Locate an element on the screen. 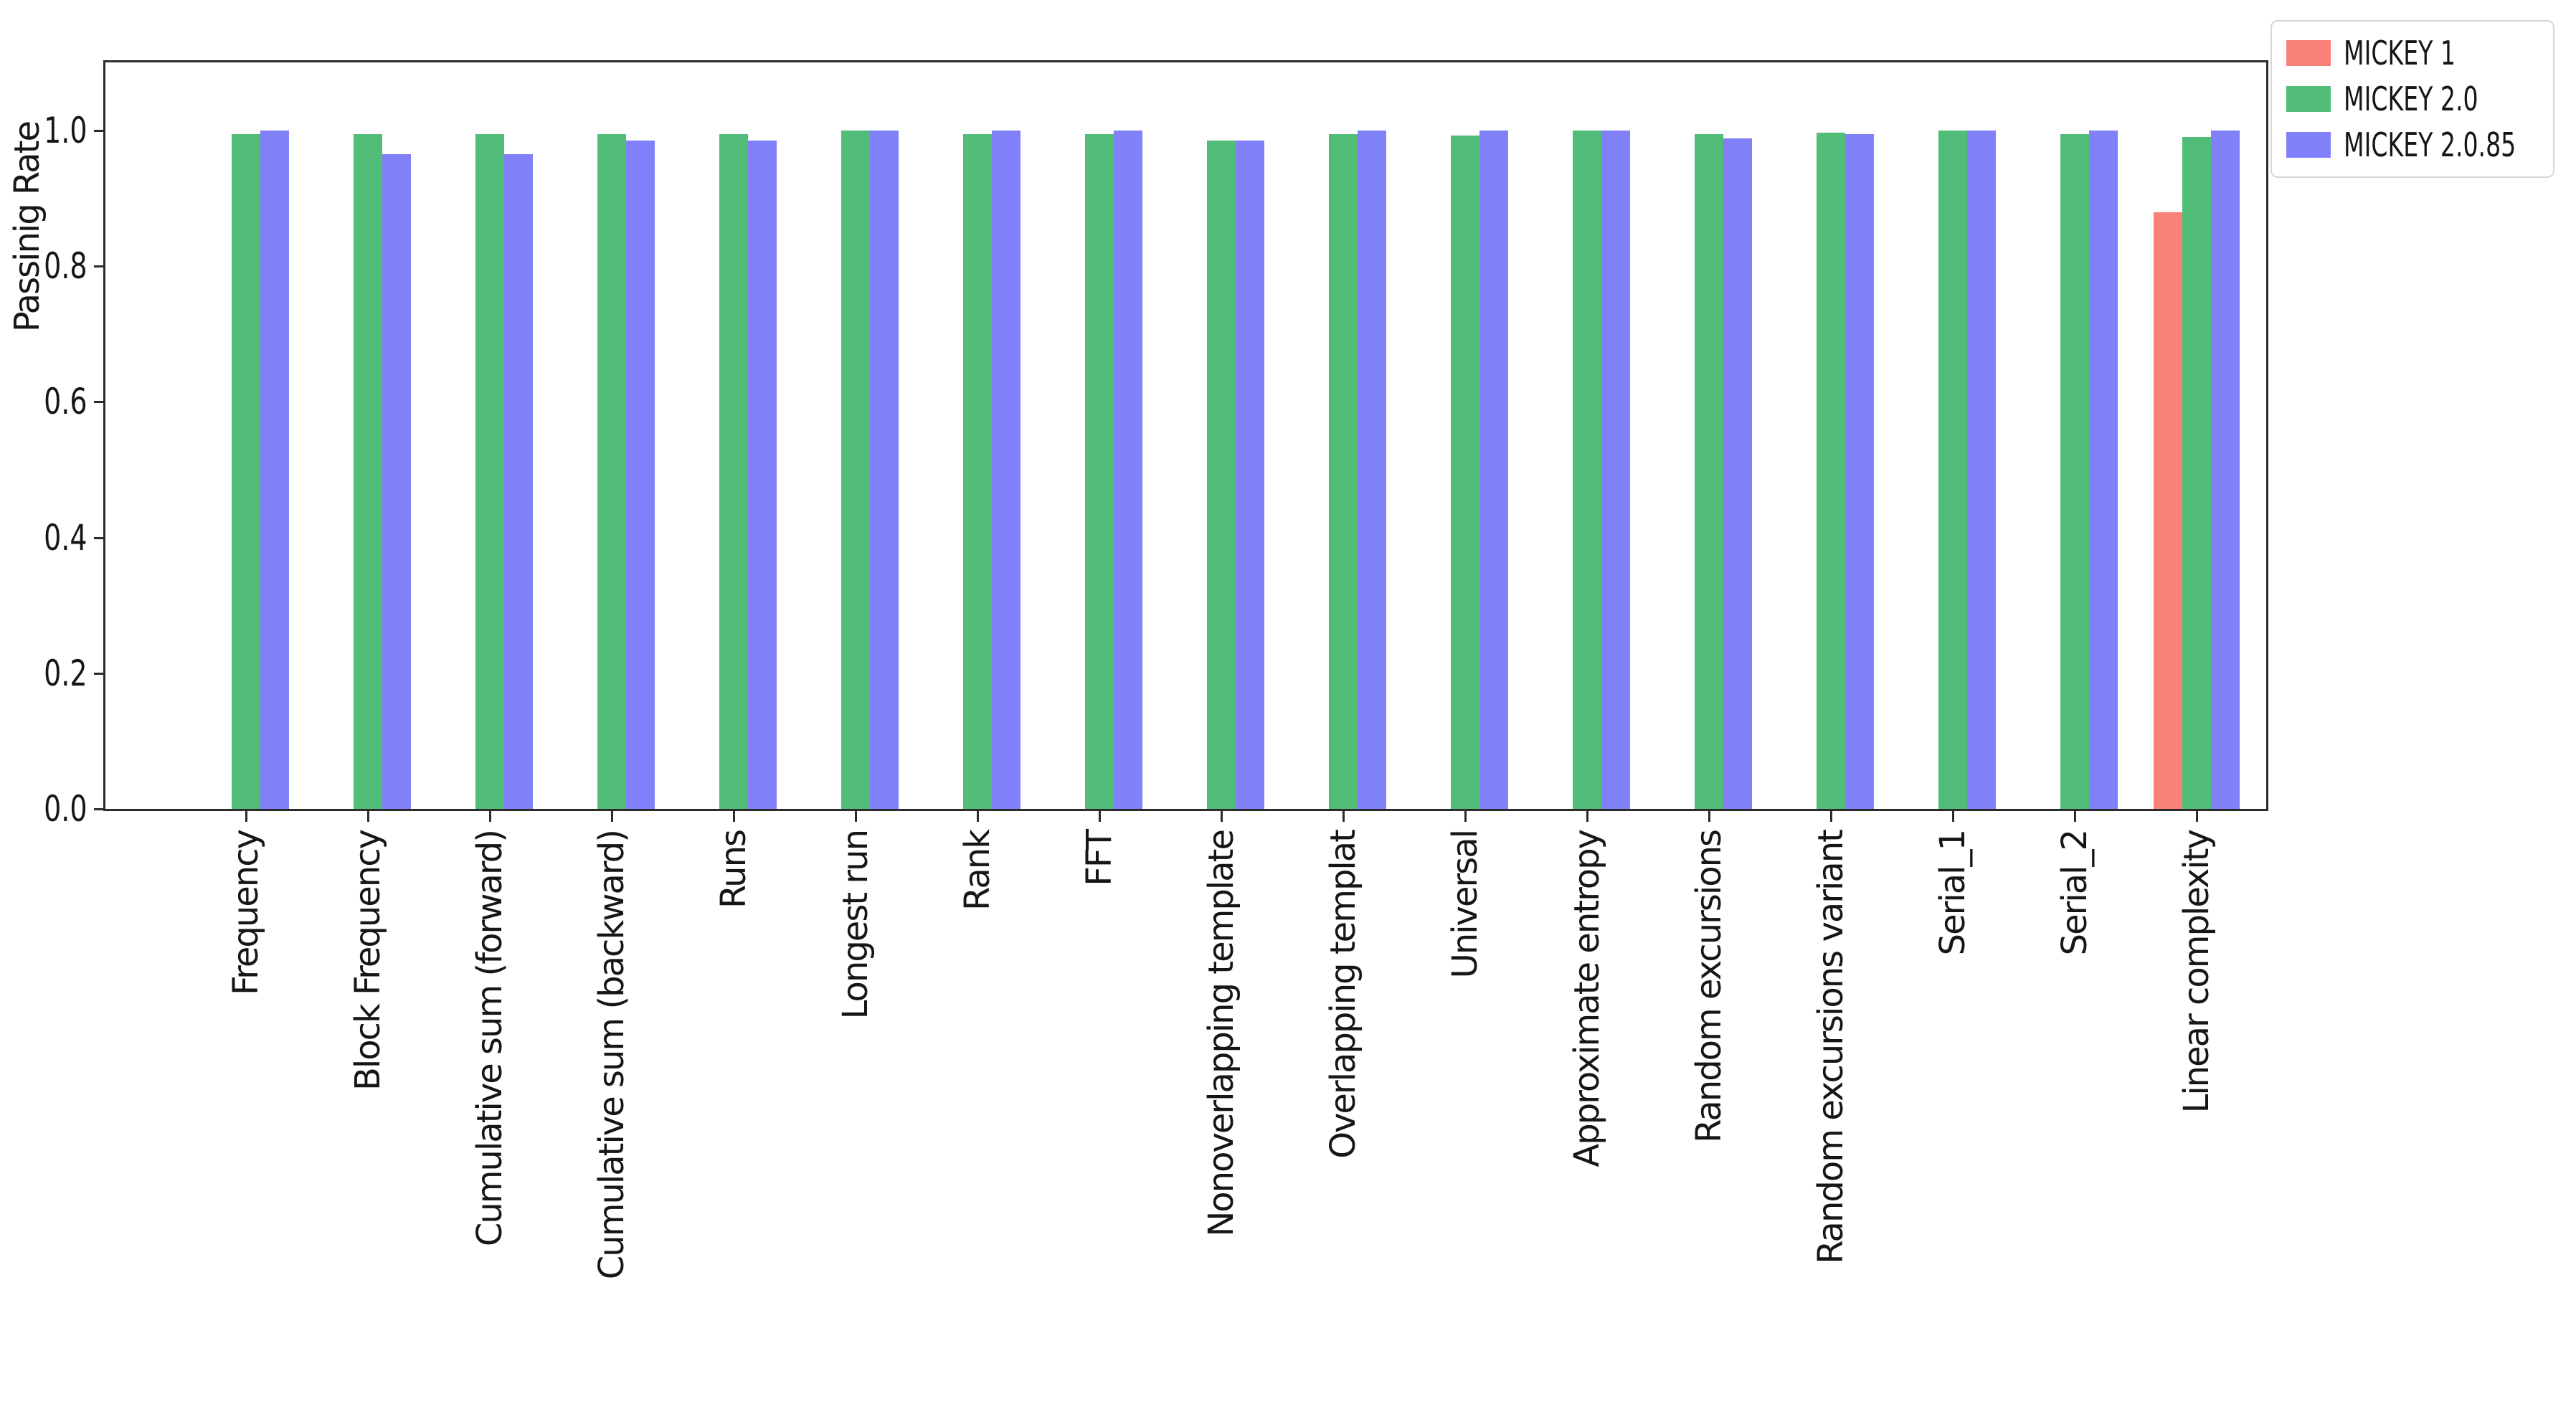 This screenshot has width=2576, height=1417. x-category-label-text: Serial_1 is located at coordinates (1953, 893).